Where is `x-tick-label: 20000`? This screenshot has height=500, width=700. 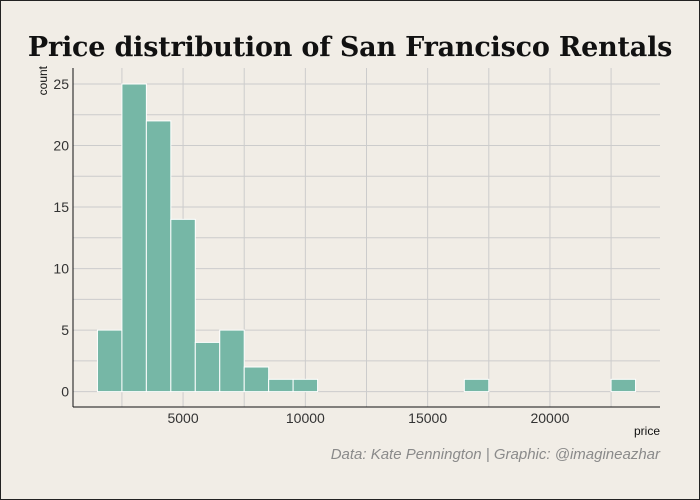
x-tick-label: 20000 is located at coordinates (549, 418).